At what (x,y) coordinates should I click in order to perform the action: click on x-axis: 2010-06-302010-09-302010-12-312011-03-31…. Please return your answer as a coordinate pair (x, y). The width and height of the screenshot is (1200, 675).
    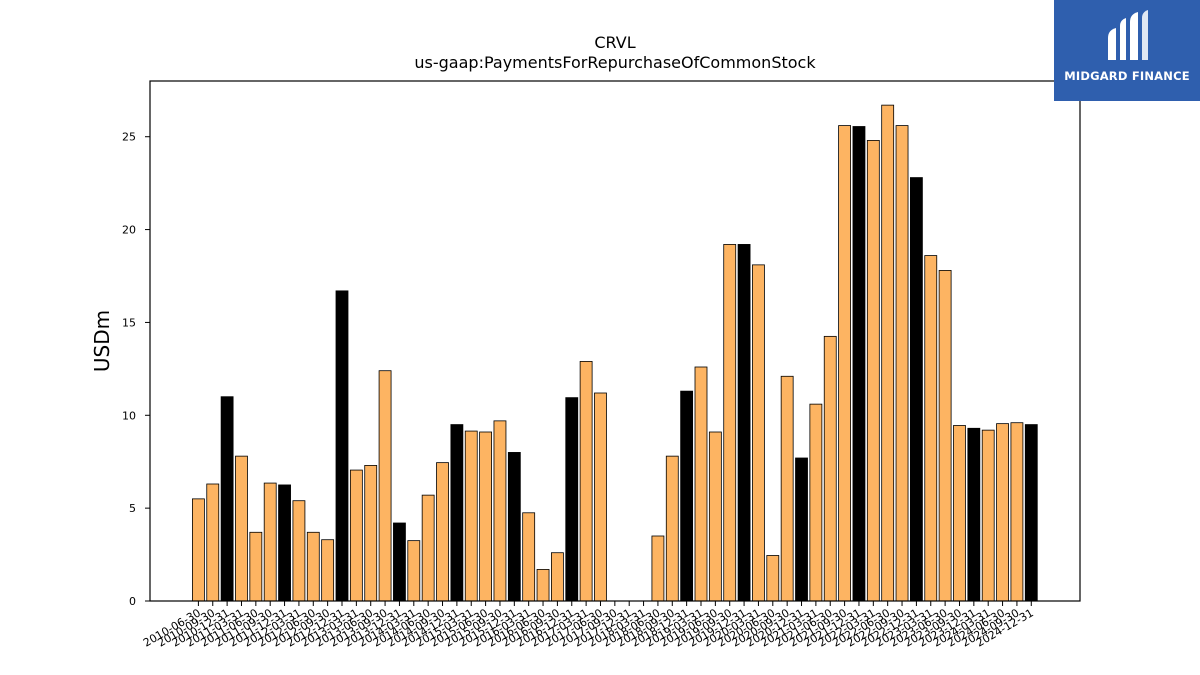
    Looking at the image, I should click on (588, 625).